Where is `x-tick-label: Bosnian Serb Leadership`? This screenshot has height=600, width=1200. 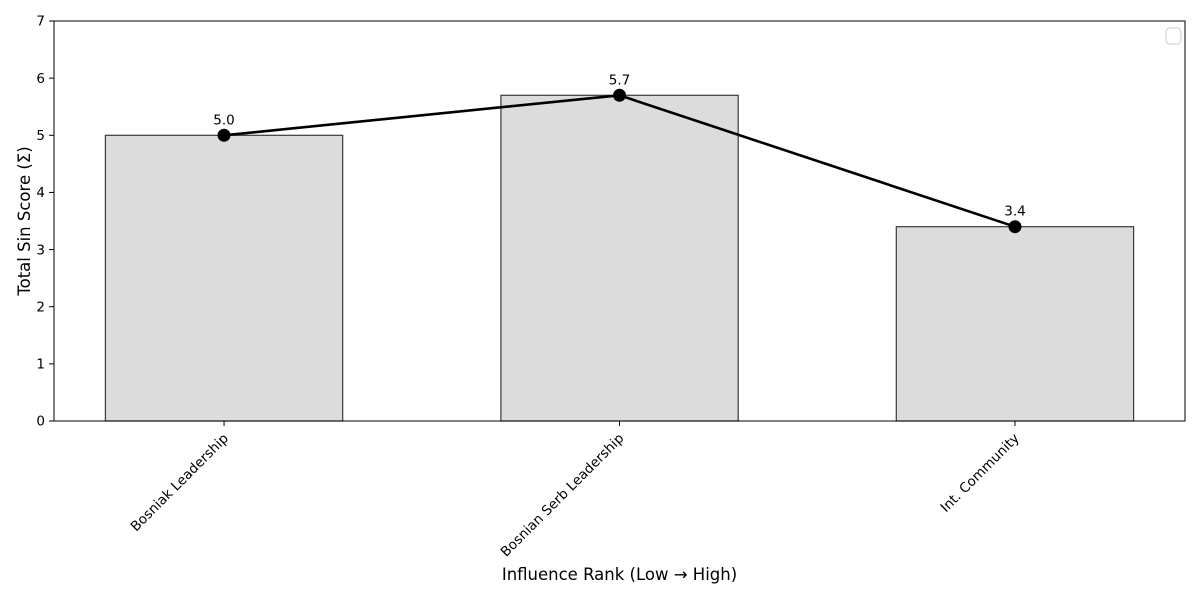
x-tick-label: Bosnian Serb Leadership is located at coordinates (563, 496).